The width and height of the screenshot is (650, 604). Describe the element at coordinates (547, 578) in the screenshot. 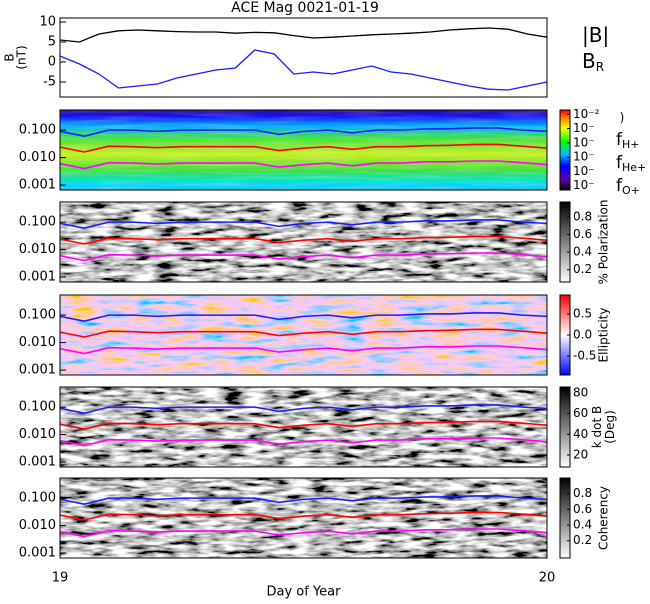

I see `x-tick-label: 20` at that location.